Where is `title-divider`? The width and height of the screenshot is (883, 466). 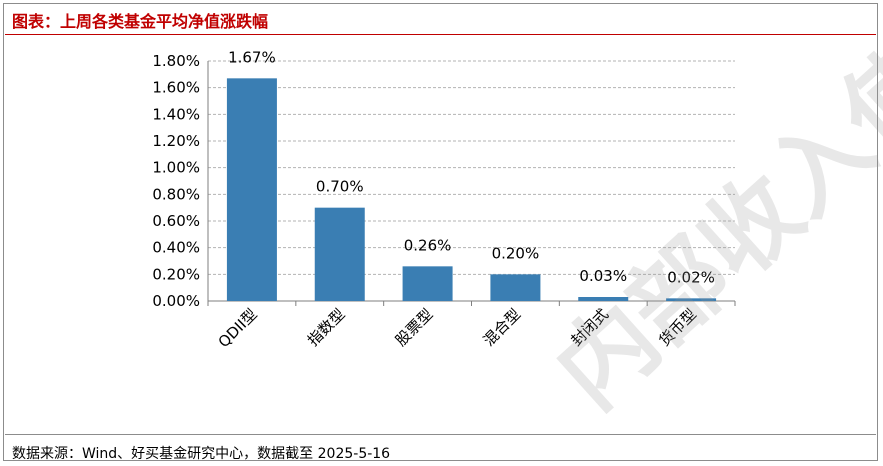
title-divider is located at coordinates (440, 34).